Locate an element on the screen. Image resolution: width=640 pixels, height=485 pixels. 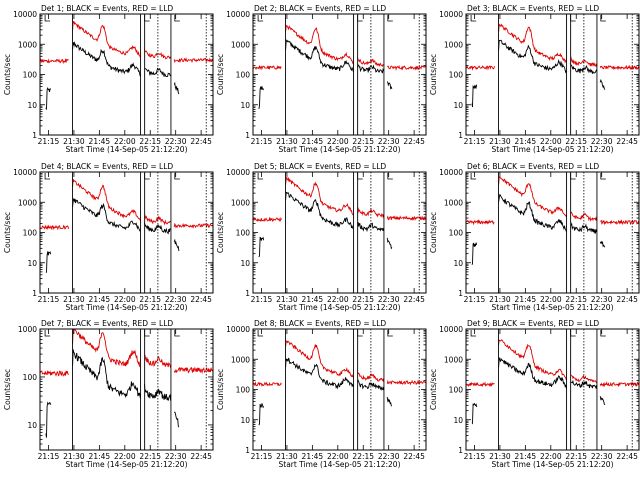
panel-title: Det 9; BLACK = Events, RED = LLD is located at coordinates (533, 323).